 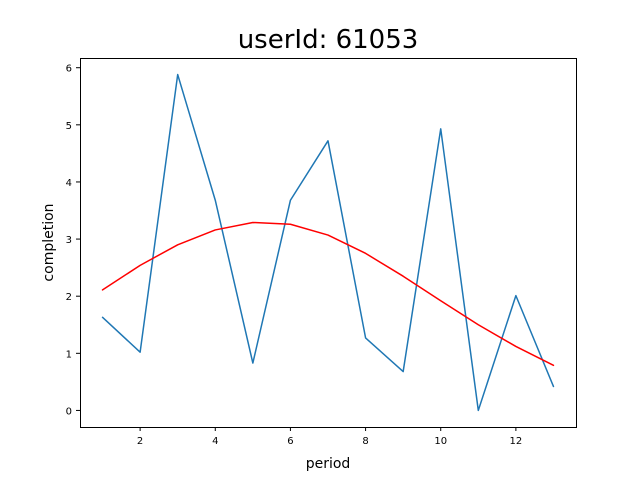 I want to click on x-tick-label: 8, so click(x=365, y=441).